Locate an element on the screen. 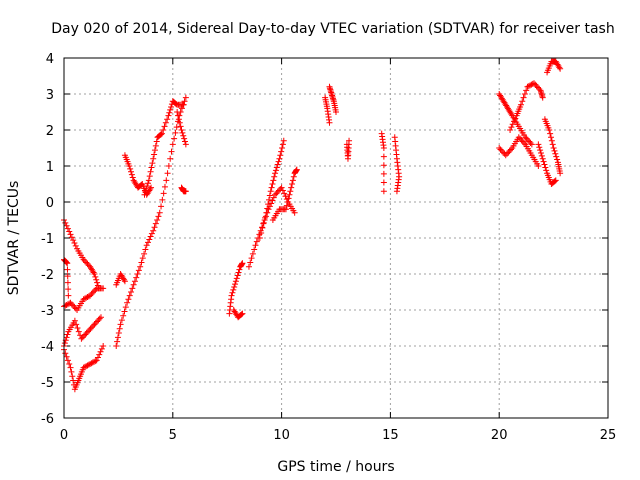 The image size is (640, 480). x-axis-title: GPS time / hours is located at coordinates (335, 467).